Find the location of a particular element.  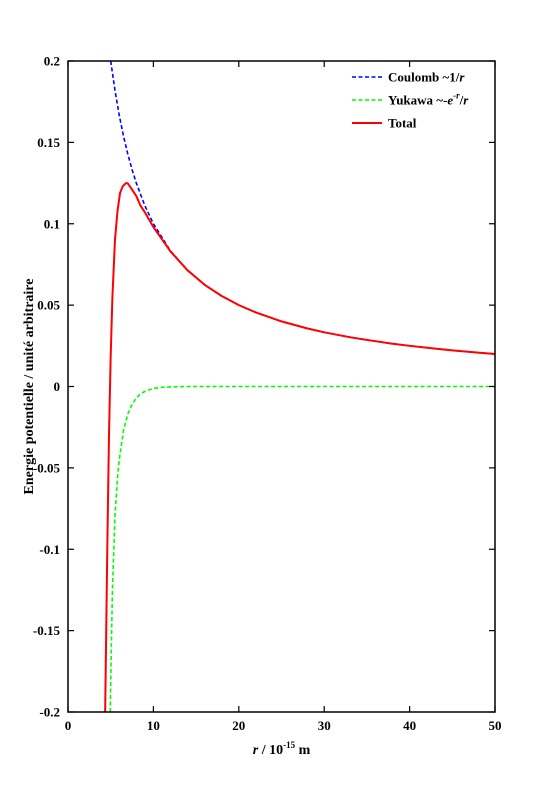

x-tick-label: 50 is located at coordinates (495, 725).